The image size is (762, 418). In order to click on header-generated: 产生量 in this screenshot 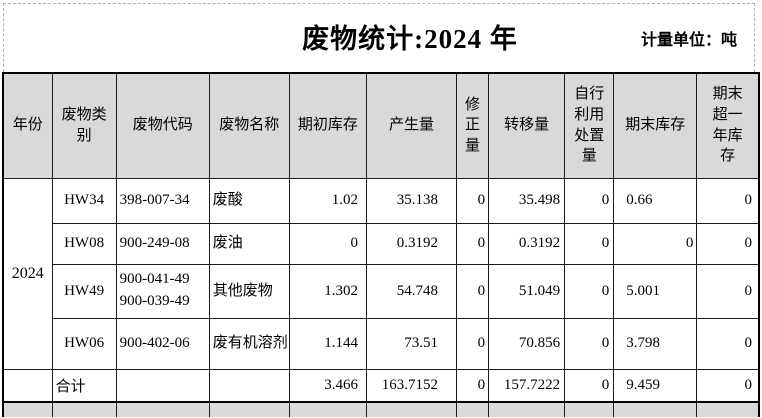, I will do `click(411, 125)`.